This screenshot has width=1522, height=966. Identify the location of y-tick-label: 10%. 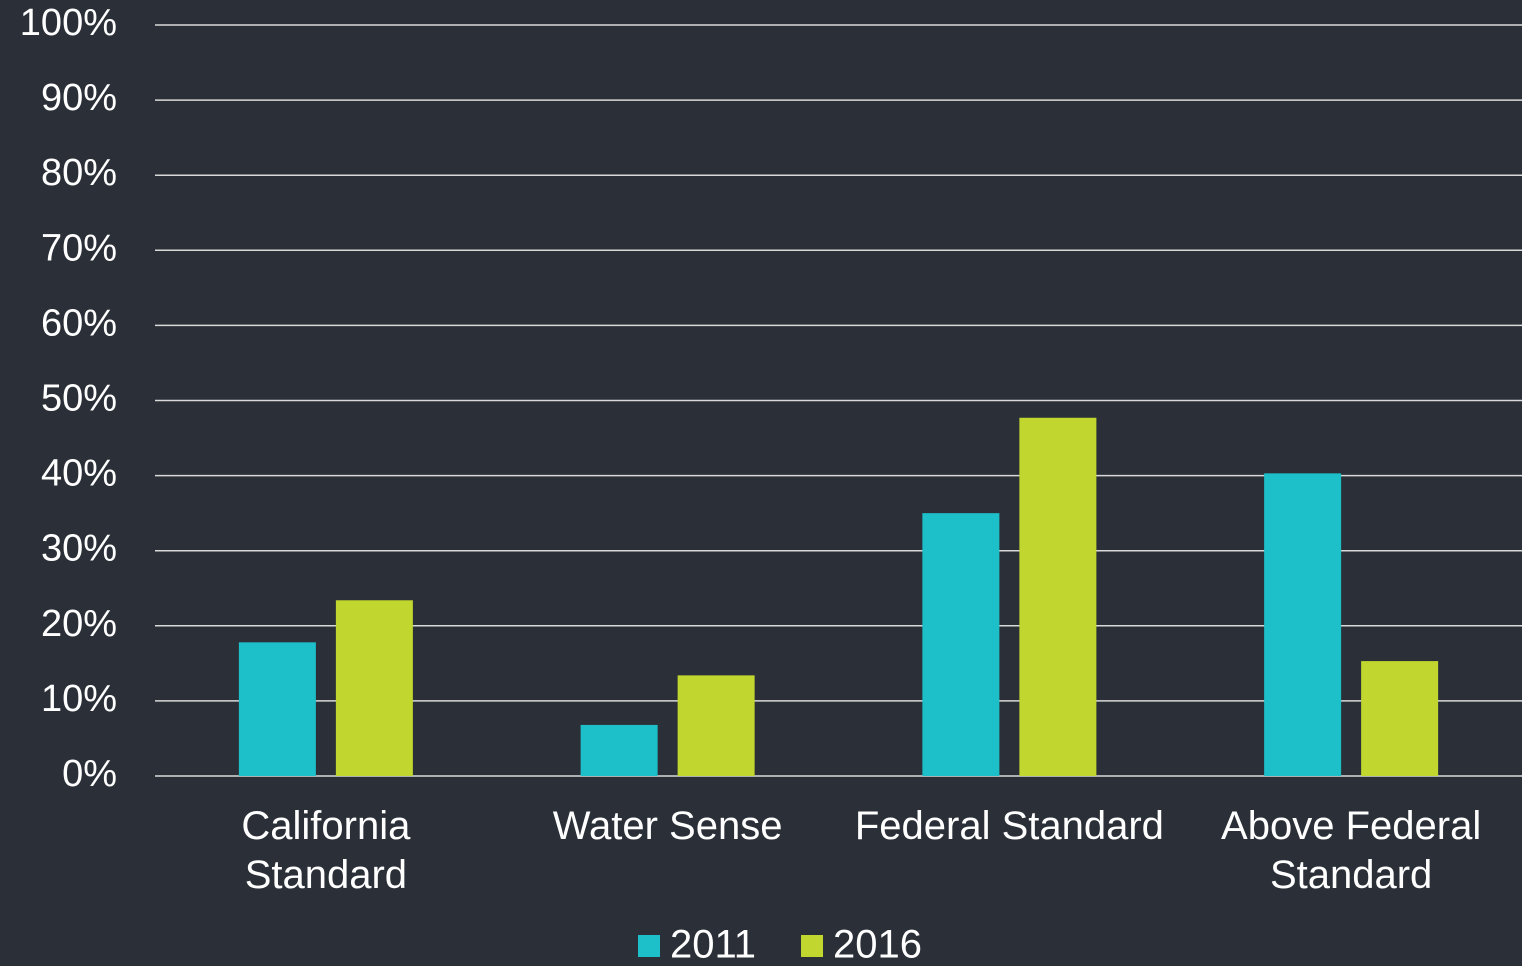
(79, 699).